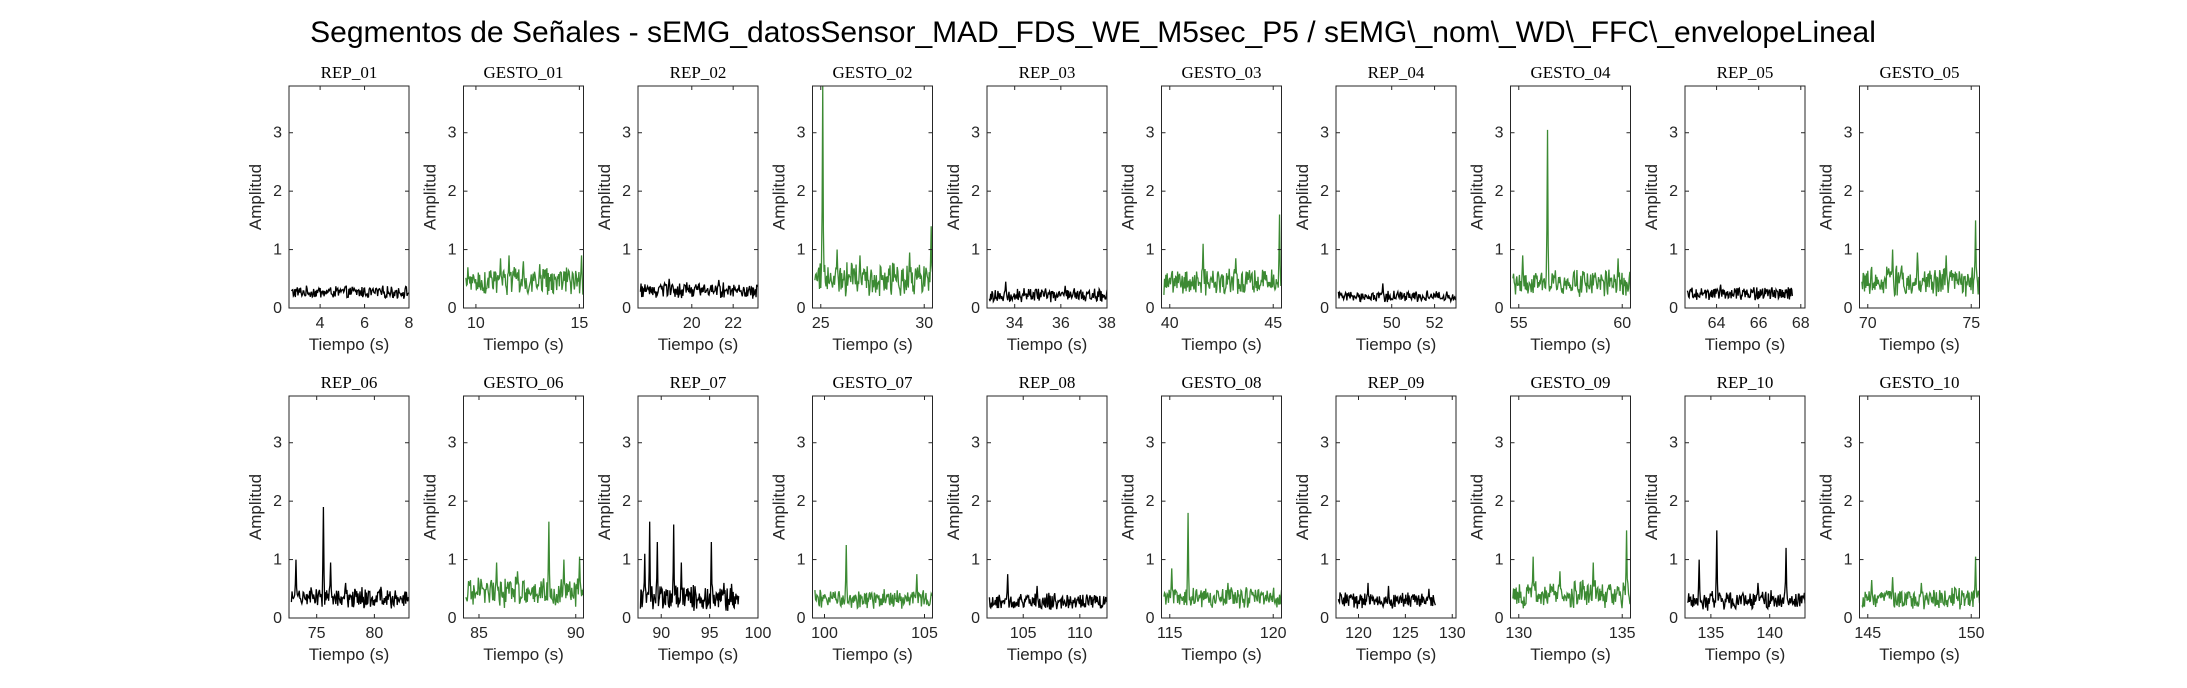 This screenshot has width=2187, height=688. I want to click on x-tick-label: 135, so click(1622, 633).